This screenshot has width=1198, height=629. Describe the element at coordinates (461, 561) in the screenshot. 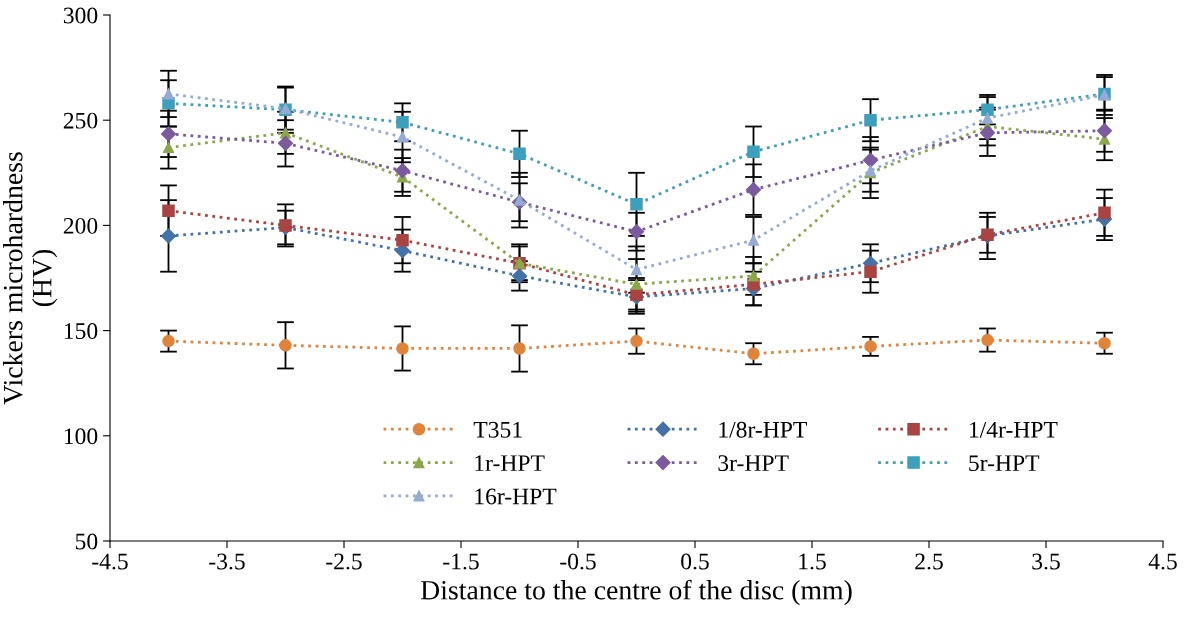

I see `x-tick-label: -1.5` at that location.